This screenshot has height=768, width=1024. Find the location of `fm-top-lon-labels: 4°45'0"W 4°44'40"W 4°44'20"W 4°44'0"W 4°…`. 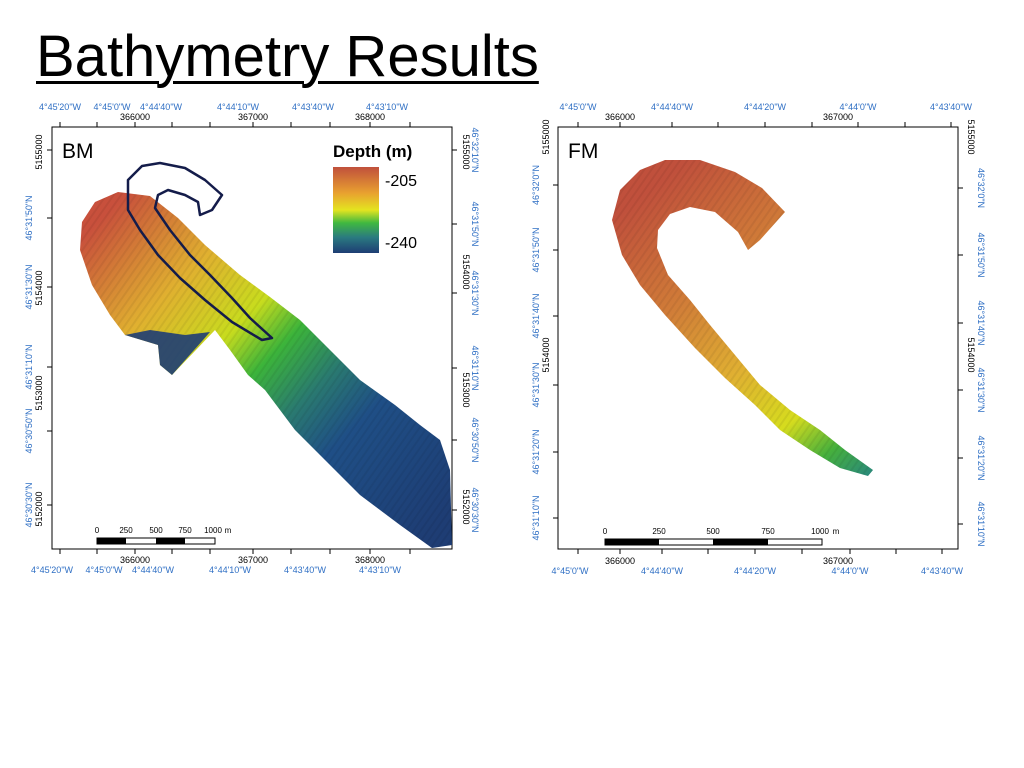

fm-top-lon-labels: 4°45'0"W 4°44'40"W 4°44'20"W 4°44'0"W 4°… is located at coordinates (765, 107).